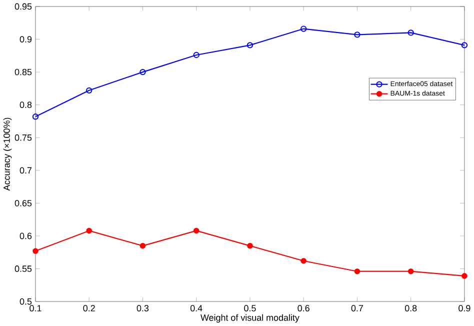 The height and width of the screenshot is (326, 474). Describe the element at coordinates (26, 170) in the screenshot. I see `y-tick-label: 0.7` at that location.